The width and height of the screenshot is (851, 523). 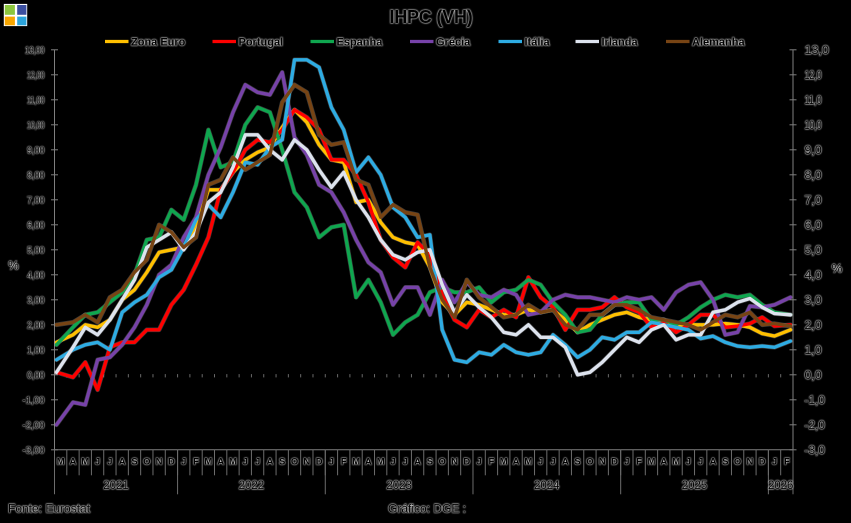 I want to click on svg-text: 7,0, so click(x=814, y=200).